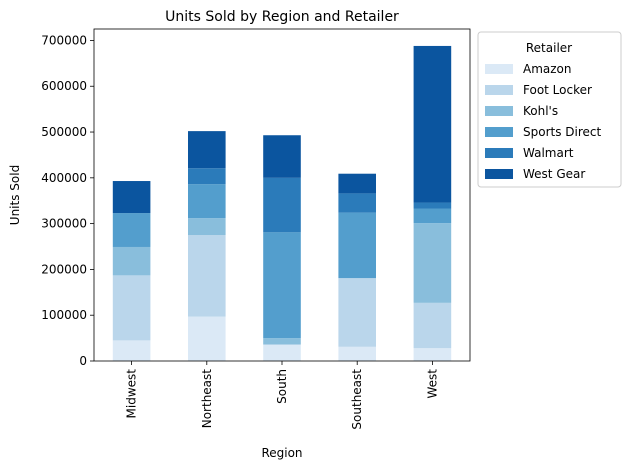 The image size is (629, 470). Describe the element at coordinates (554, 174) in the screenshot. I see `legend-label: West Gear` at that location.